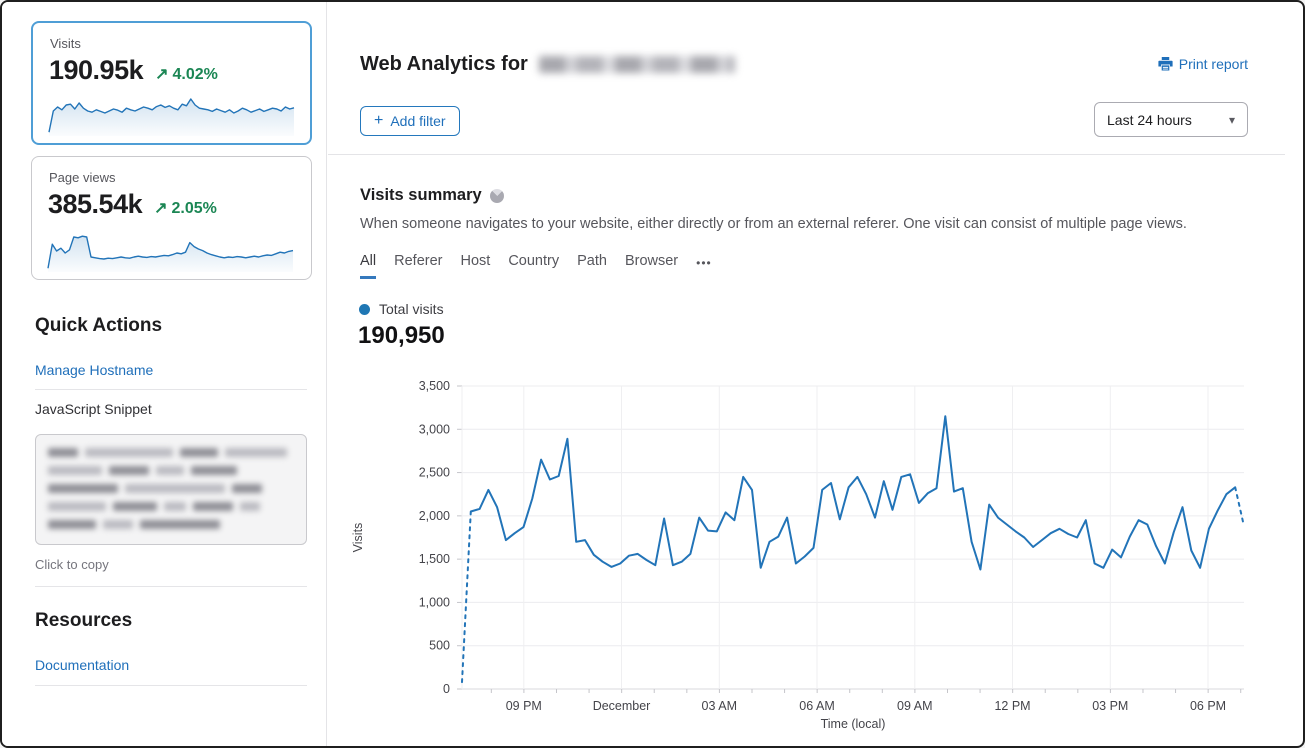 This screenshot has width=1305, height=748. What do you see at coordinates (96, 70) in the screenshot?
I see `metric-value: 190.95k` at bounding box center [96, 70].